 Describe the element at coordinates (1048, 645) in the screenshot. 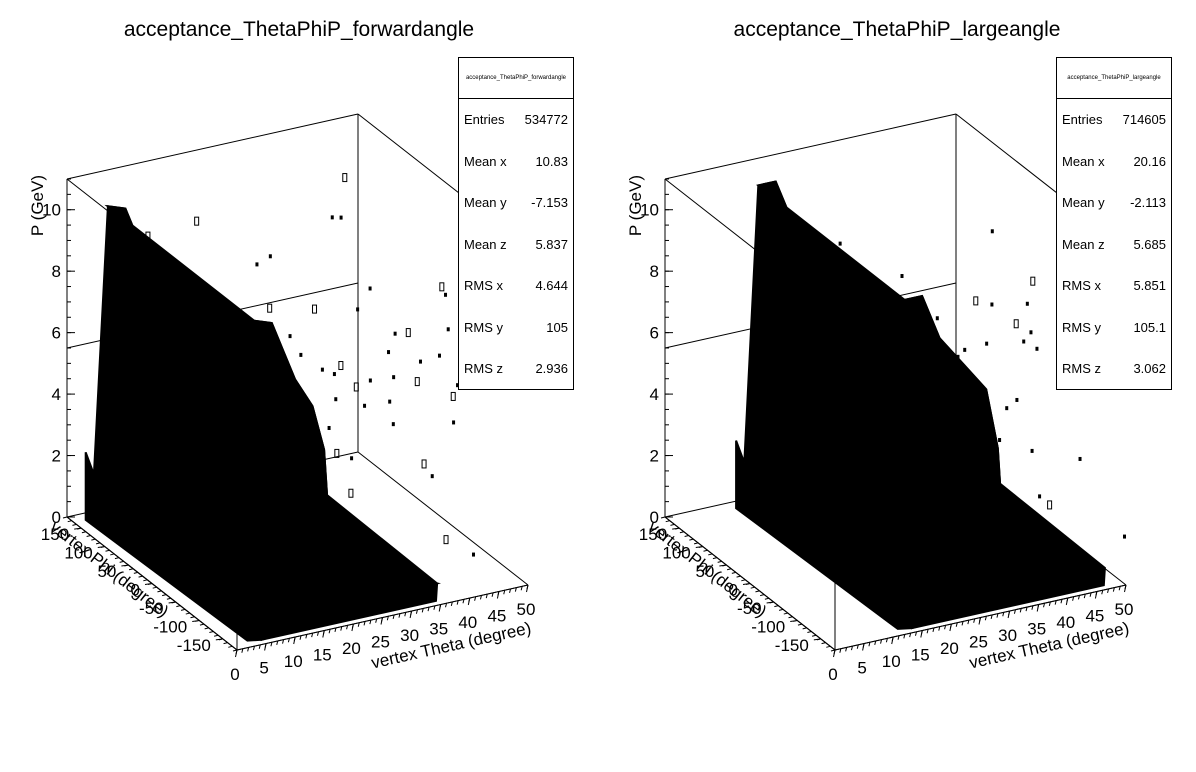

I see `x-axis-title: vertex Theta (degree)` at that location.